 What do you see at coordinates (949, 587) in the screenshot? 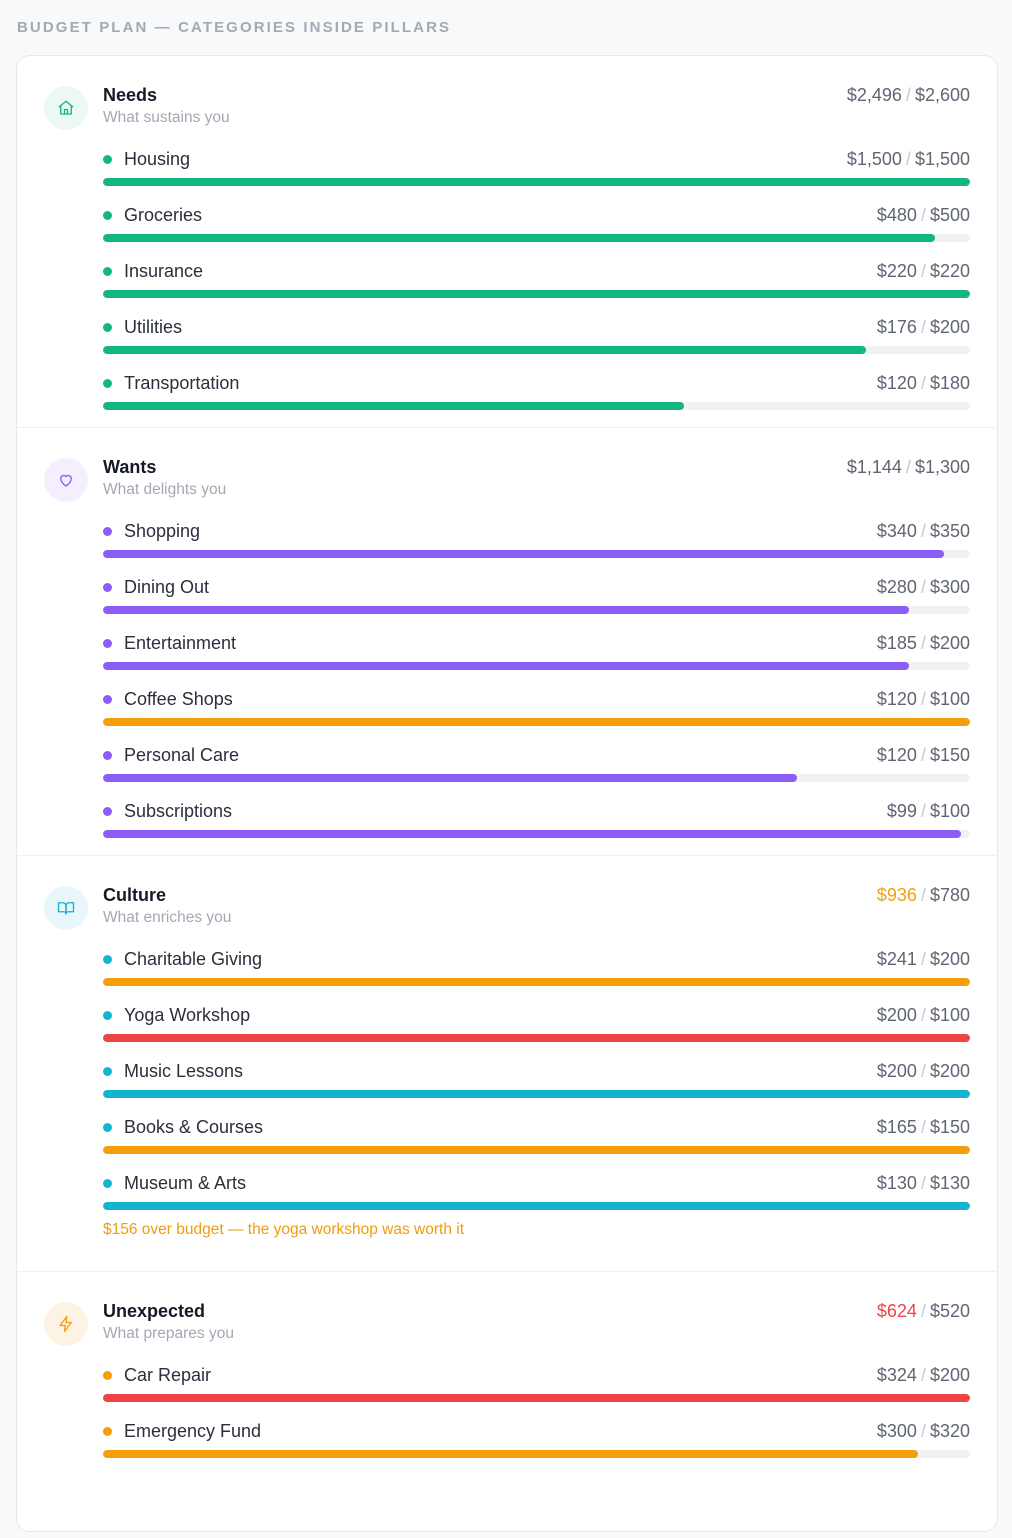
I see `category-budget: $300` at bounding box center [949, 587].